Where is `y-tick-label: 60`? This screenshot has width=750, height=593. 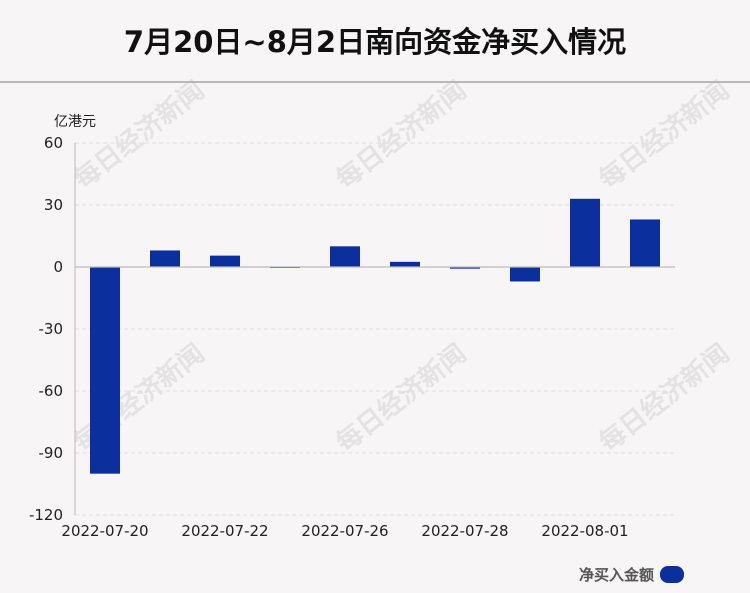 y-tick-label: 60 is located at coordinates (53, 143).